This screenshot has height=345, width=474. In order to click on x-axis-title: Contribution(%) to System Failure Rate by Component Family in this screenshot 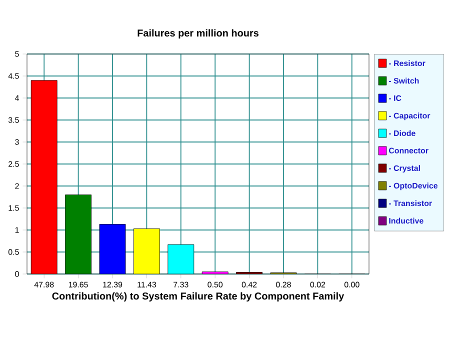, I will do `click(198, 297)`.